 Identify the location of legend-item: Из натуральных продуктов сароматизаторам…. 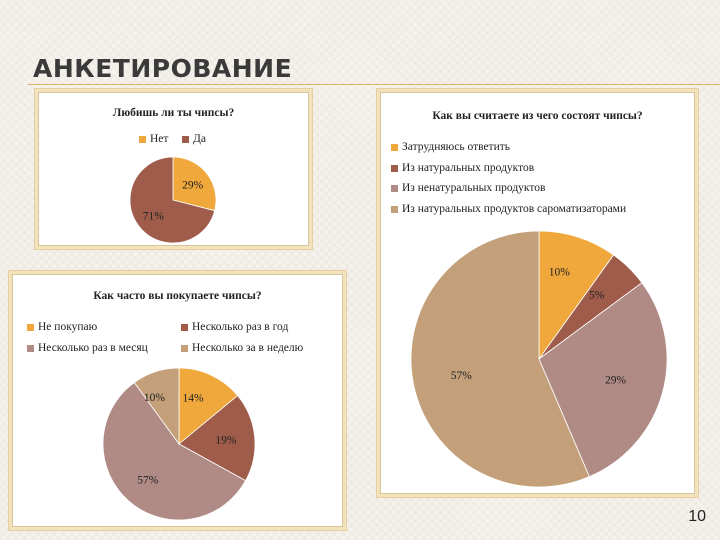
(508, 209).